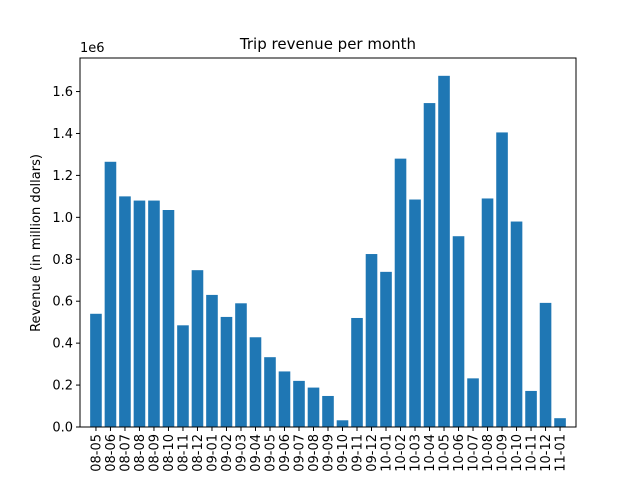 This screenshot has width=640, height=484. I want to click on x-tick-label: 09-07, so click(299, 453).